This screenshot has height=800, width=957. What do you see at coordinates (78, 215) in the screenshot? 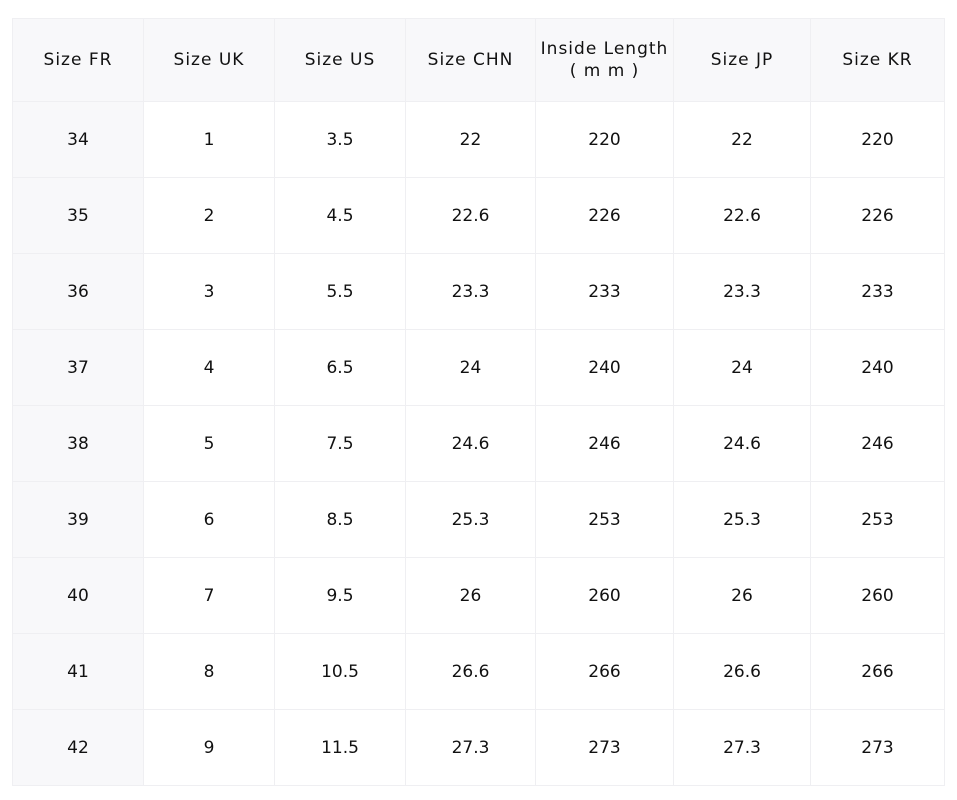
I see `table-cell: 35` at bounding box center [78, 215].